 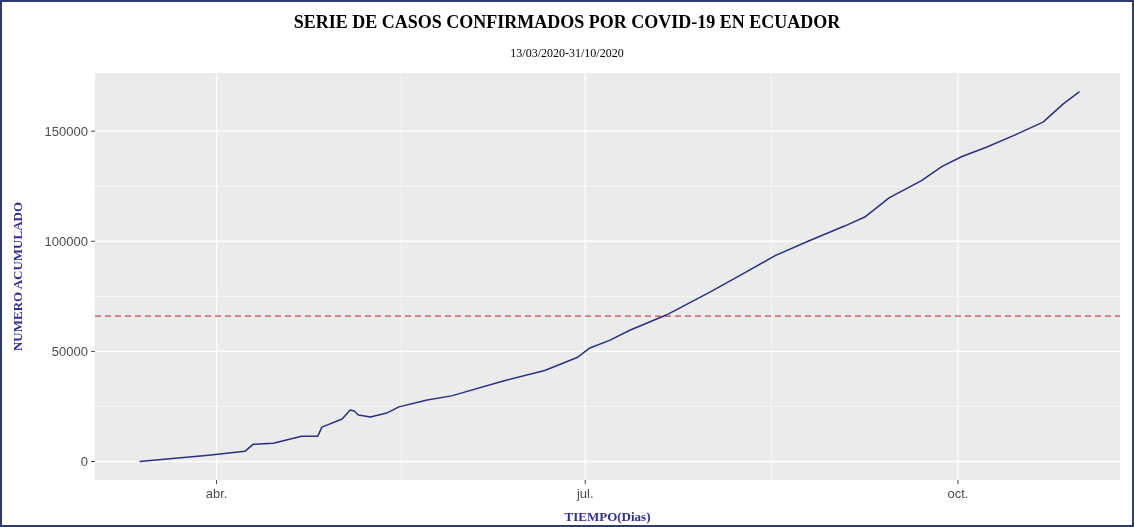 What do you see at coordinates (69, 351) in the screenshot?
I see `y-tick-label: 50000` at bounding box center [69, 351].